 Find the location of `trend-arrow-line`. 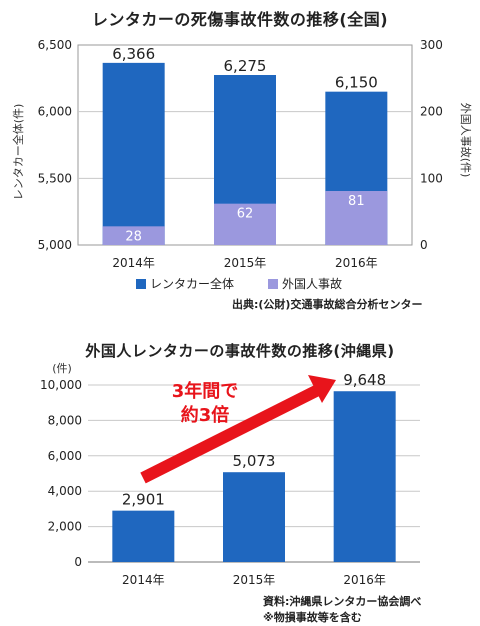

trend-arrow-line is located at coordinates (230, 434).